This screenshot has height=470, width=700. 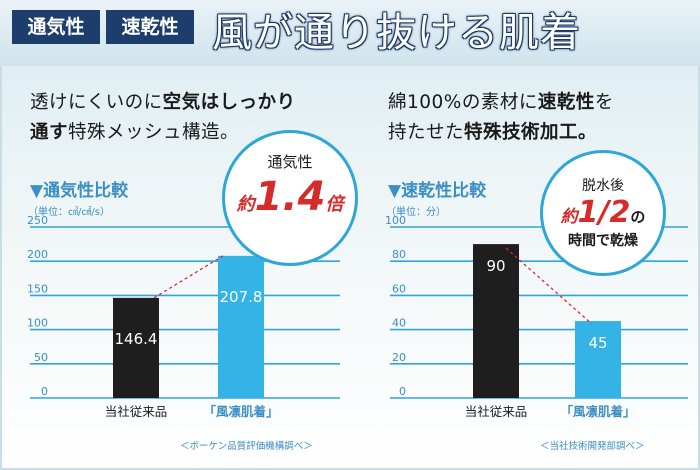 What do you see at coordinates (399, 323) in the screenshot?
I see `y-tick-label: 40` at bounding box center [399, 323].